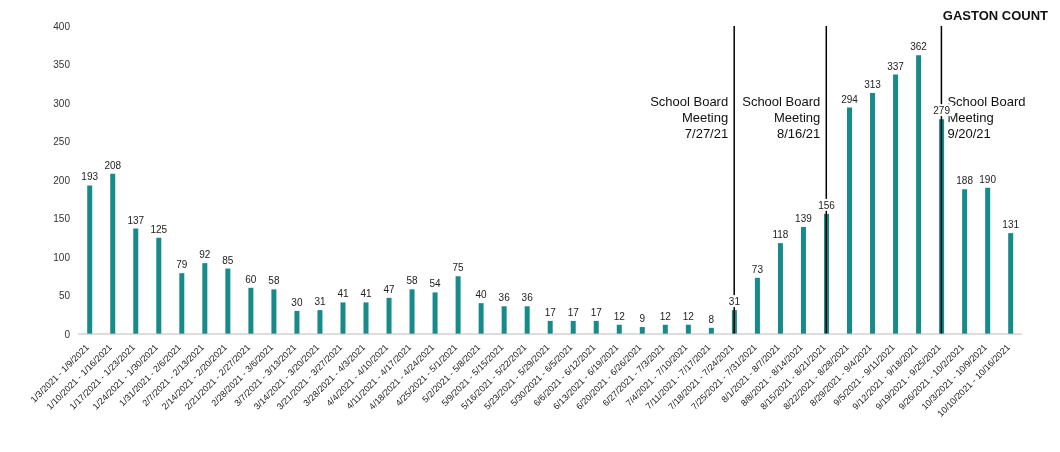  Describe the element at coordinates (942, 111) in the screenshot. I see `data-label: 279` at that location.